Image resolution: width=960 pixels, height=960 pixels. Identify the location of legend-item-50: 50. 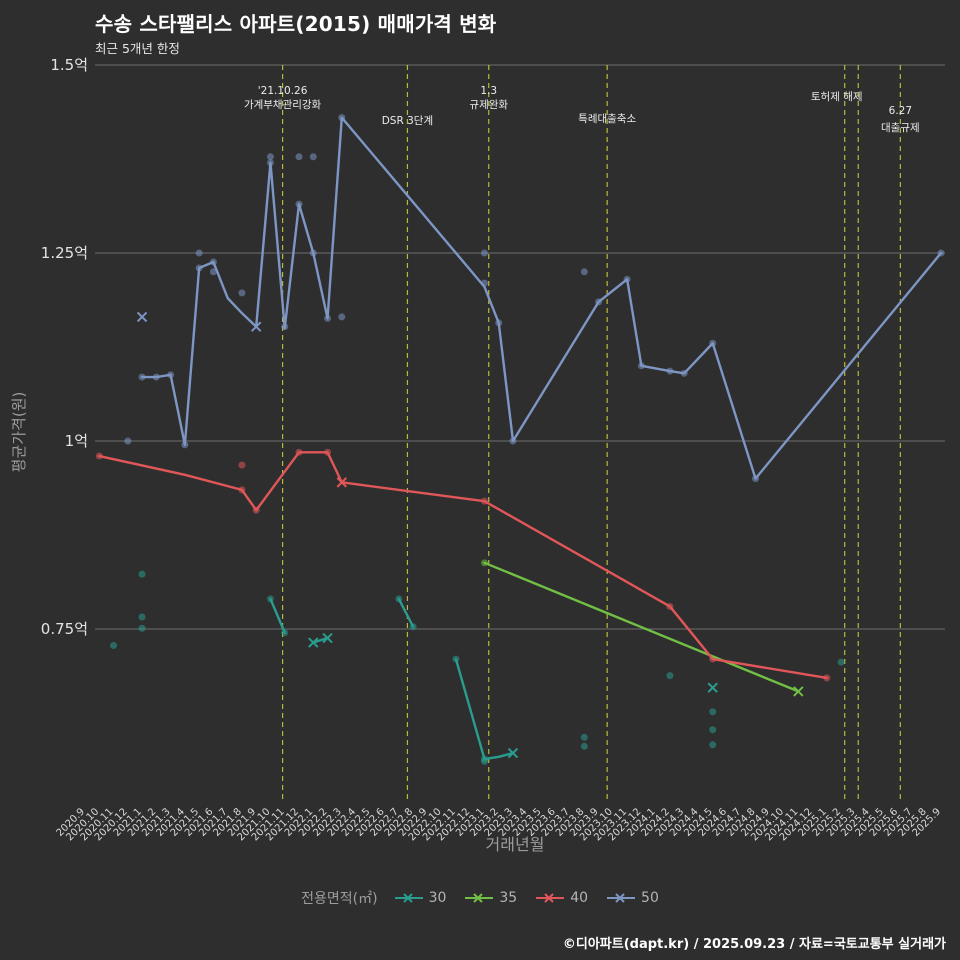
(632, 898).